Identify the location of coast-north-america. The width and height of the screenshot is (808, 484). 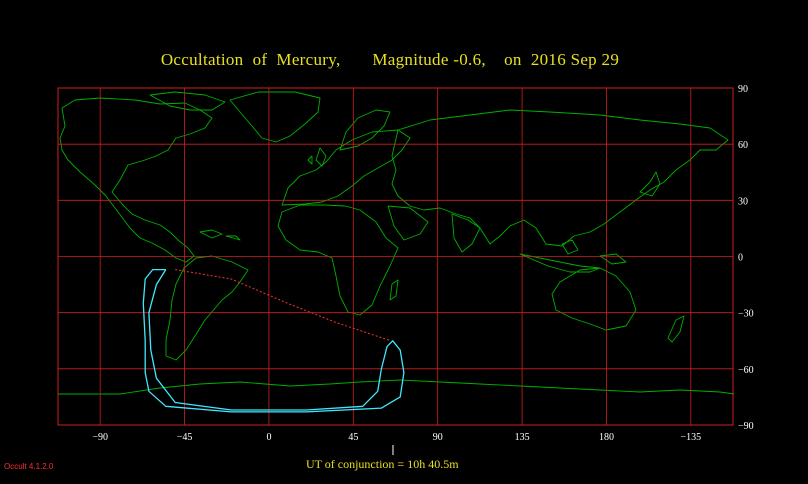
(136, 180).